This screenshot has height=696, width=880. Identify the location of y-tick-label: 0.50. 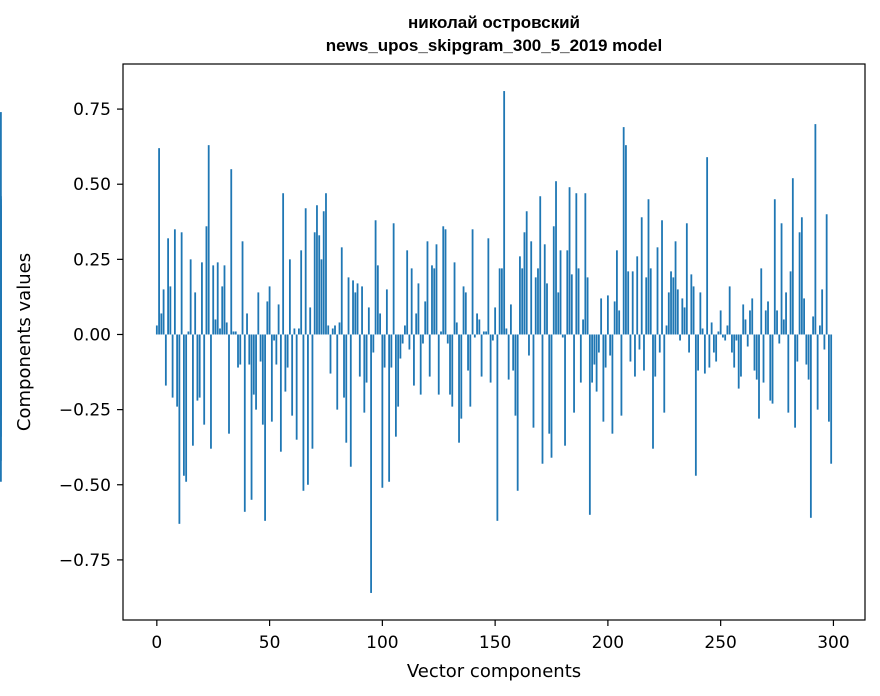
(92, 185).